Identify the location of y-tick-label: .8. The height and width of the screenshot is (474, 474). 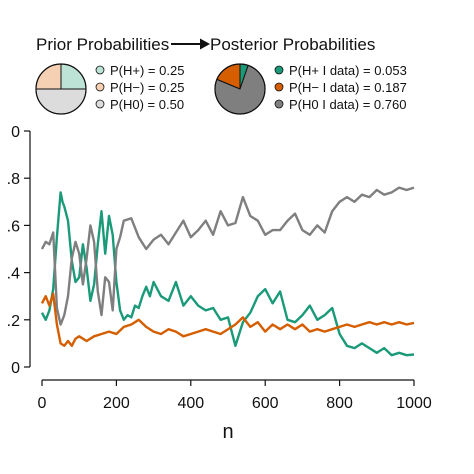
(13, 179).